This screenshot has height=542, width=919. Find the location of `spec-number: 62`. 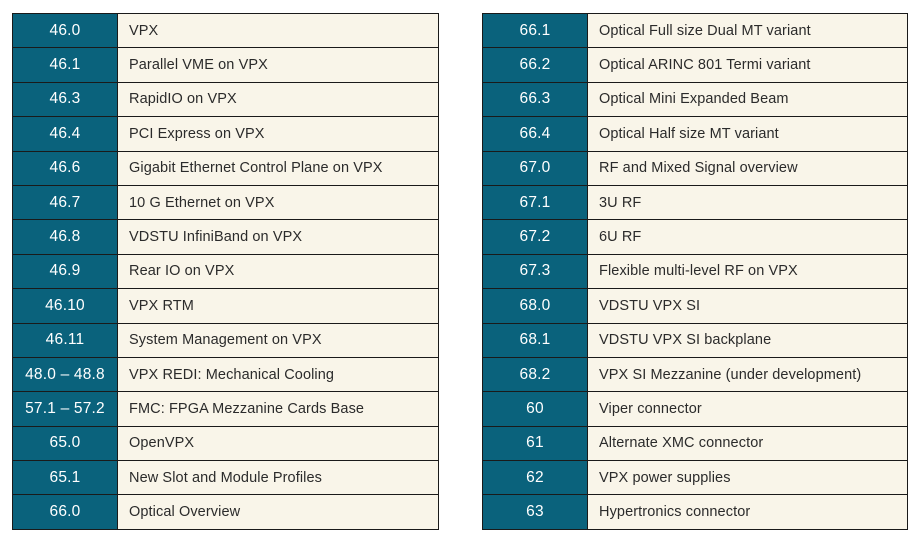

spec-number: 62 is located at coordinates (535, 478).